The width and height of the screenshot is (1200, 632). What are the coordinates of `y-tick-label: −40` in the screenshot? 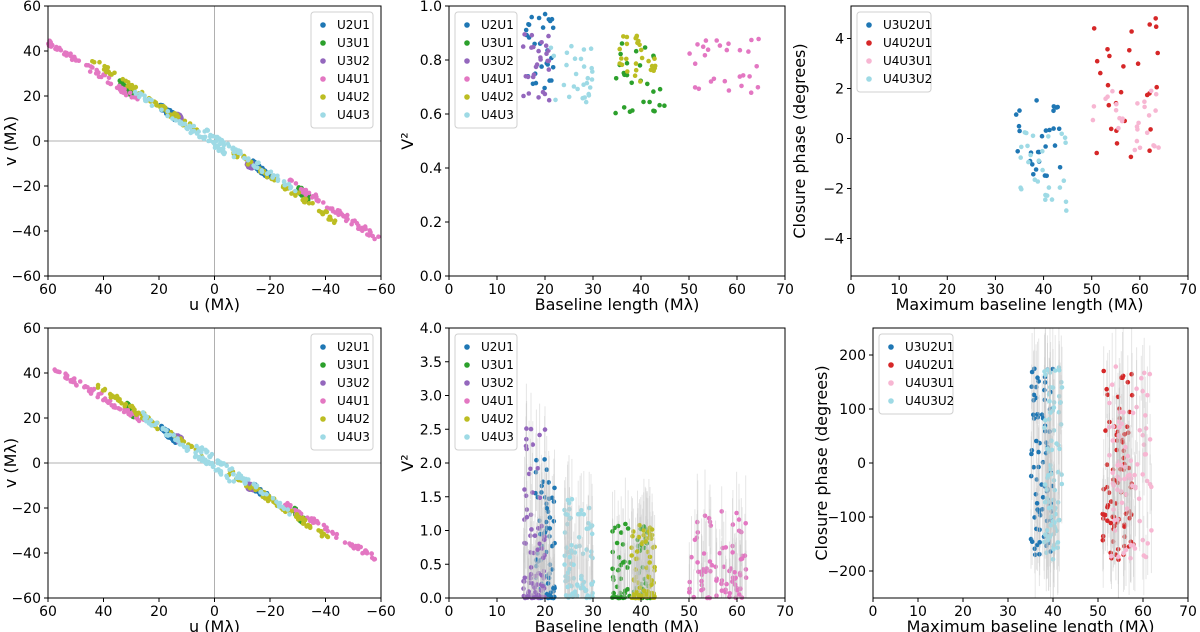 It's located at (26, 554).